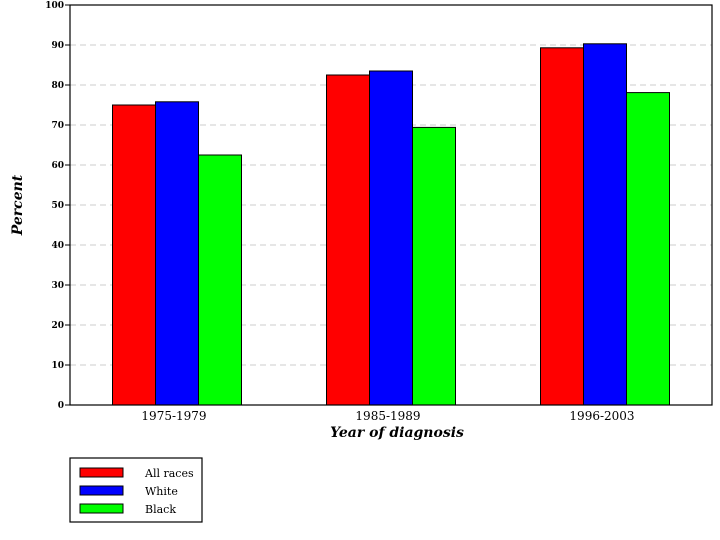 Image resolution: width=720 pixels, height=540 pixels. What do you see at coordinates (57, 286) in the screenshot?
I see `y-tick-label: 30` at bounding box center [57, 286].